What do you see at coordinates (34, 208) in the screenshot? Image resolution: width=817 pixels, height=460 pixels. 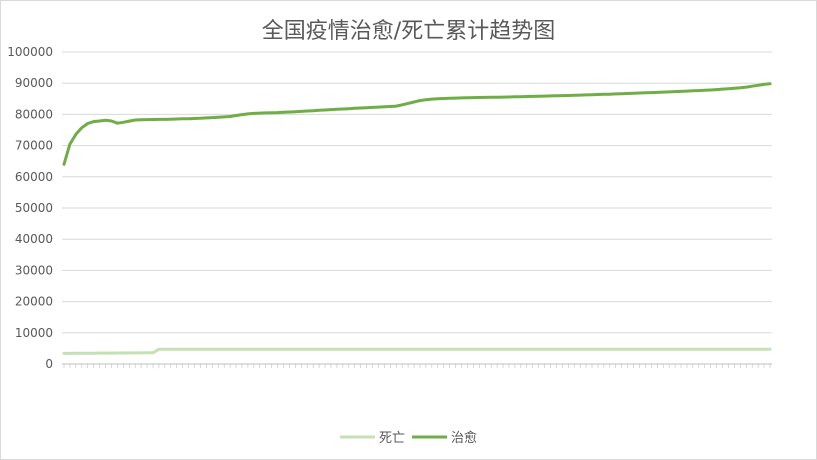 I see `y-tick-label: 50000` at bounding box center [34, 208].